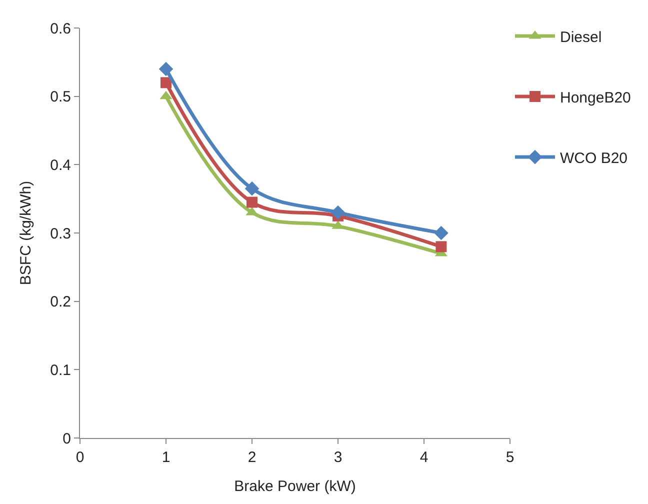 The height and width of the screenshot is (504, 648). What do you see at coordinates (424, 457) in the screenshot?
I see `x-tick-label: 4` at bounding box center [424, 457].